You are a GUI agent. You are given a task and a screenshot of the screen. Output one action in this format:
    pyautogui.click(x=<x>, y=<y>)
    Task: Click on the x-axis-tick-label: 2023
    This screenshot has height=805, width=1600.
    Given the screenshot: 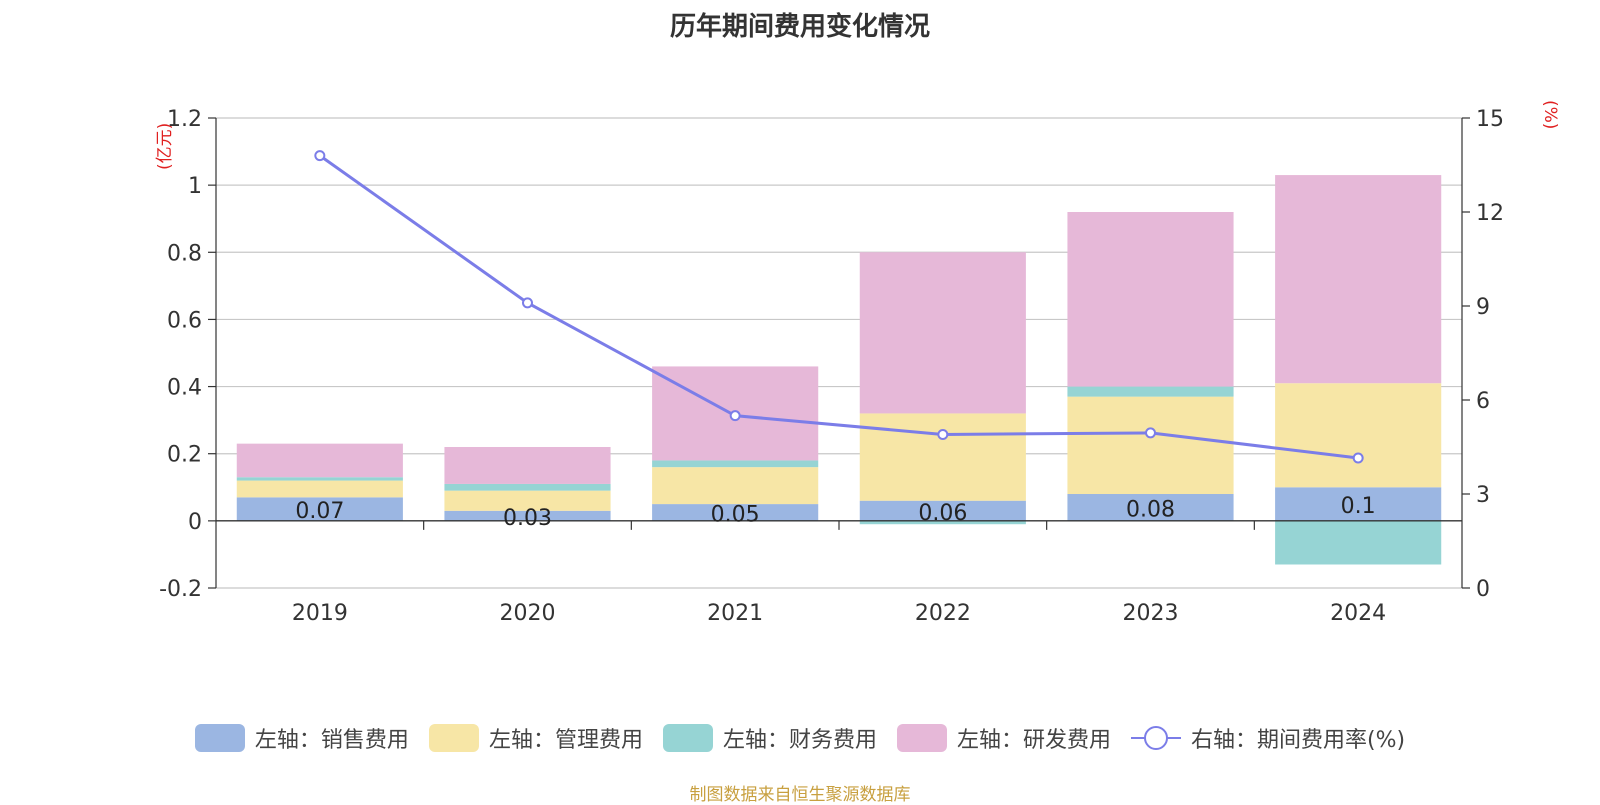 What is the action you would take?
    pyautogui.click(x=1151, y=613)
    